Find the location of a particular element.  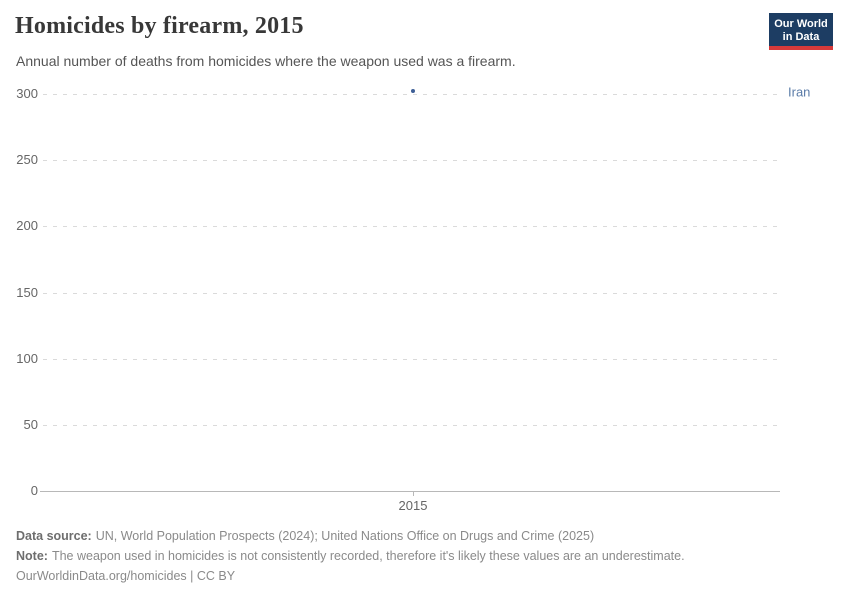

license-link: OurWorldinData.org/homicides | CC BY is located at coordinates (126, 576).